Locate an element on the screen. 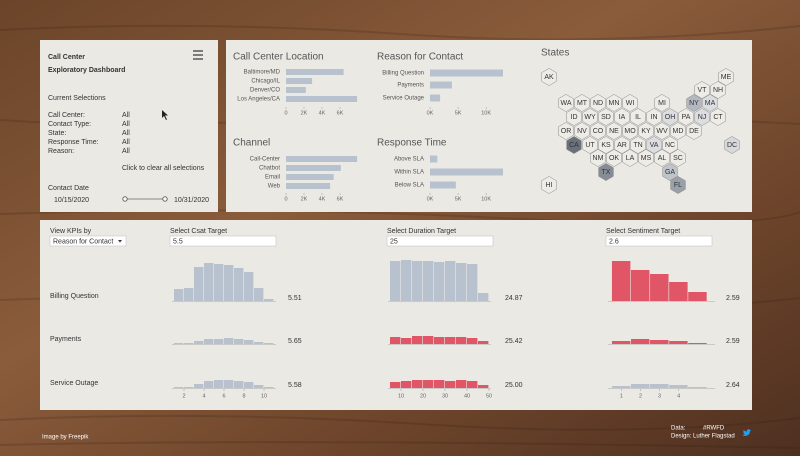  view-dropdown is located at coordinates (88, 241).